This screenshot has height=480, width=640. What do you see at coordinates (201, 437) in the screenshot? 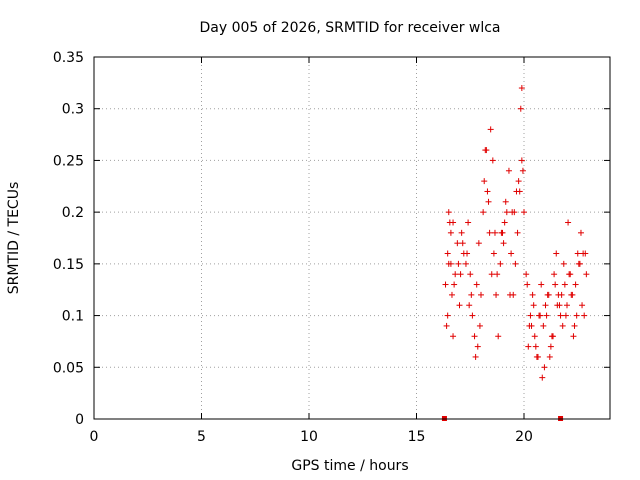
I see `x-tick-label: 5` at bounding box center [201, 437].